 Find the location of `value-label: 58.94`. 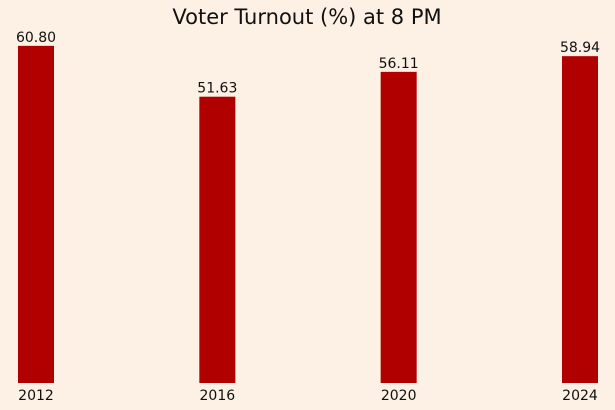

value-label: 58.94 is located at coordinates (580, 48).